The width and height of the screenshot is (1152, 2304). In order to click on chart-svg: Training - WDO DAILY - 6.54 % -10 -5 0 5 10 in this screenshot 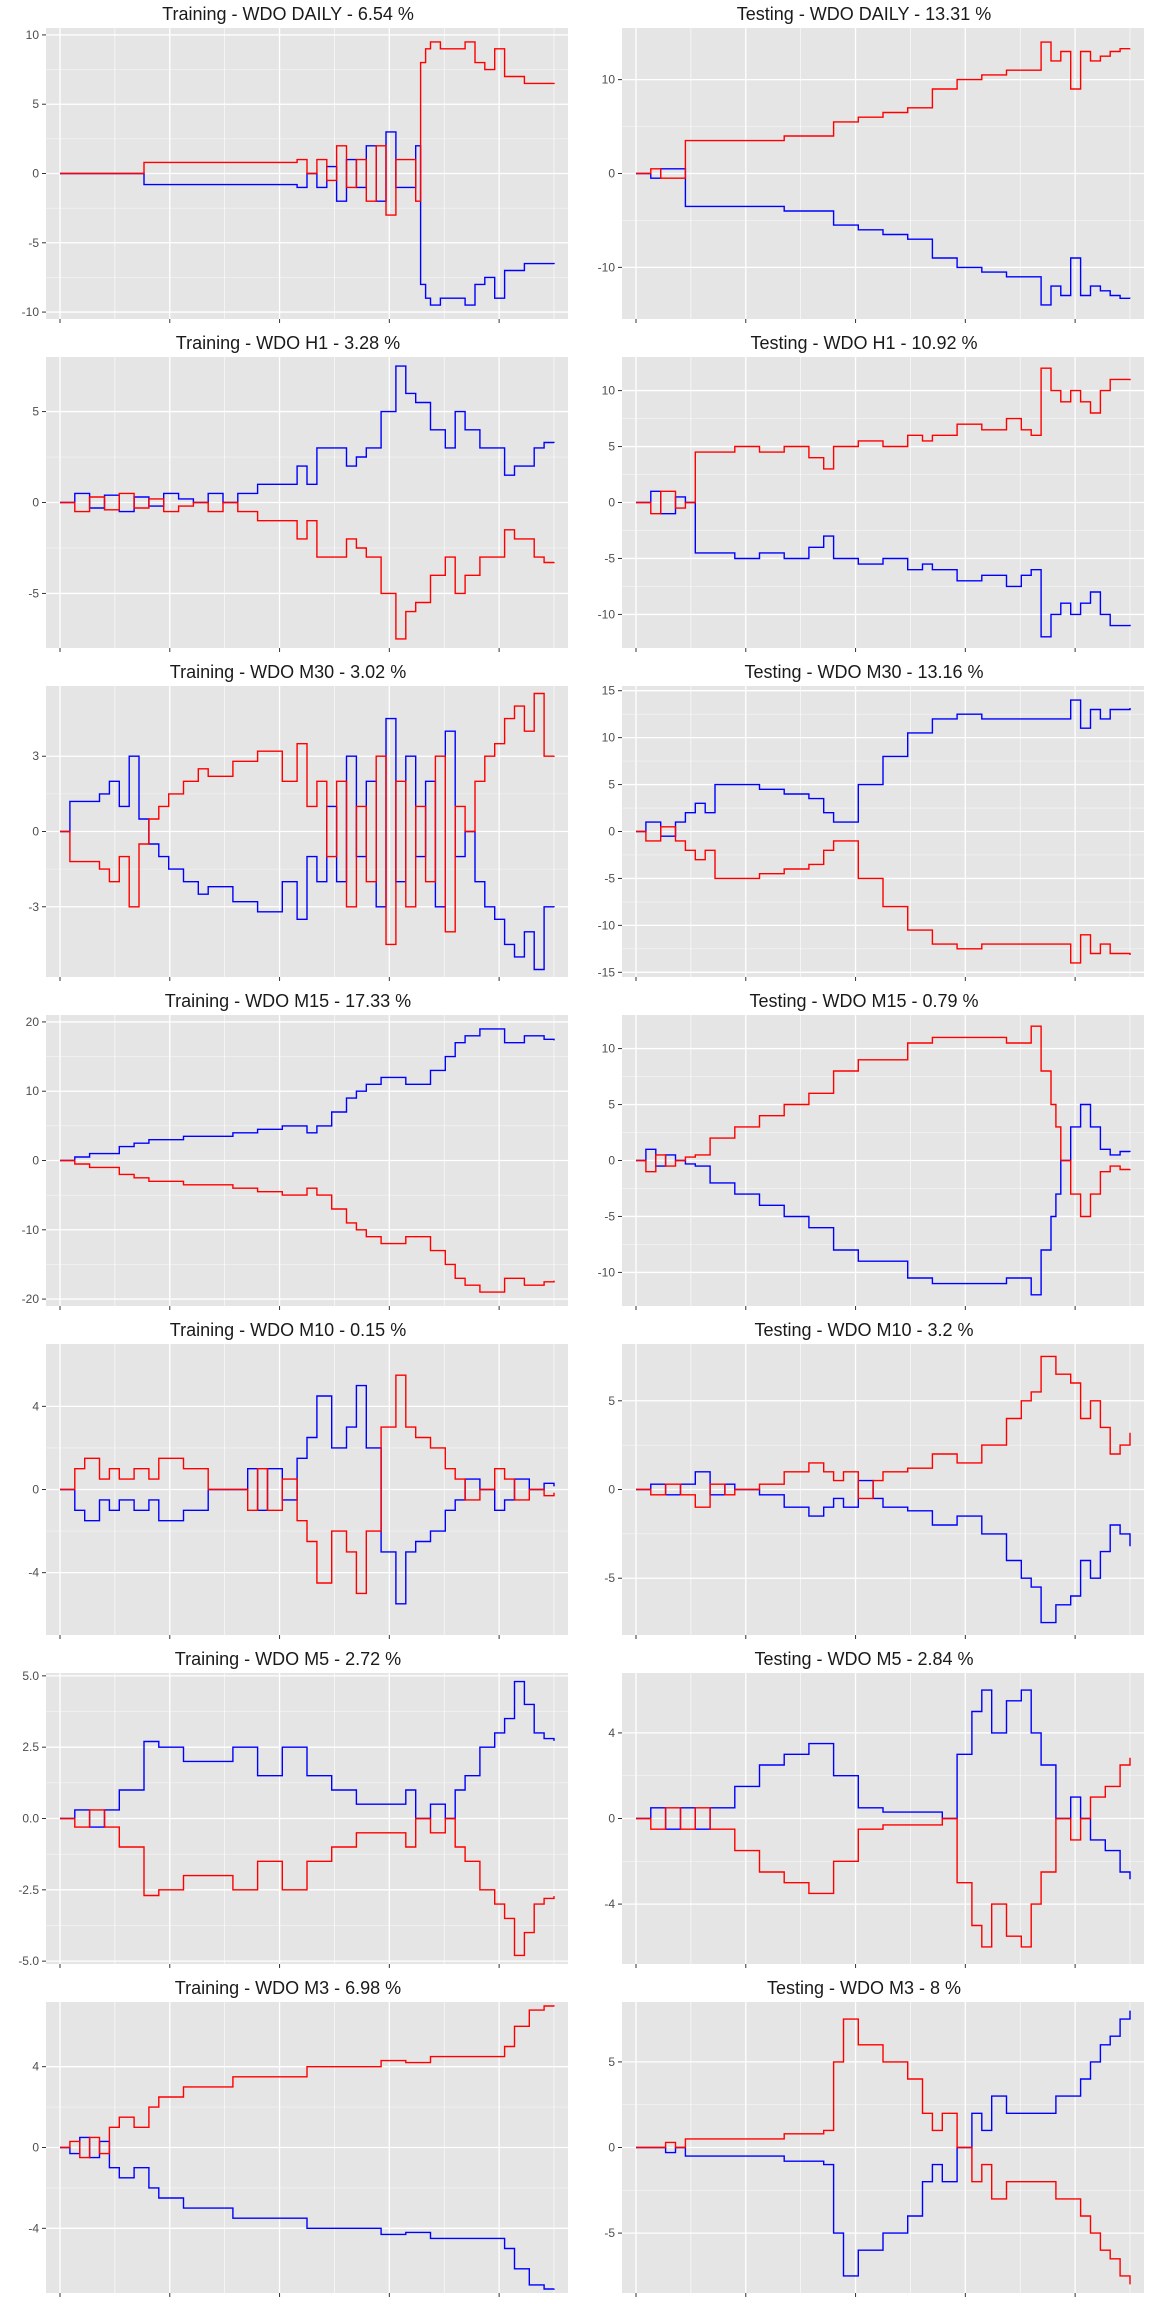, I will do `click(295, 163)`.